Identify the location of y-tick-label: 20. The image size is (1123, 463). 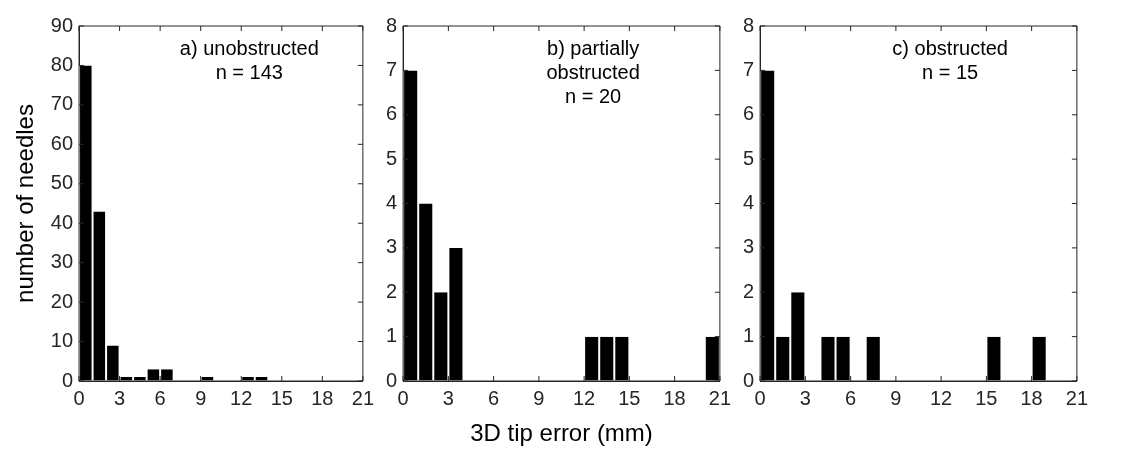
(62, 300).